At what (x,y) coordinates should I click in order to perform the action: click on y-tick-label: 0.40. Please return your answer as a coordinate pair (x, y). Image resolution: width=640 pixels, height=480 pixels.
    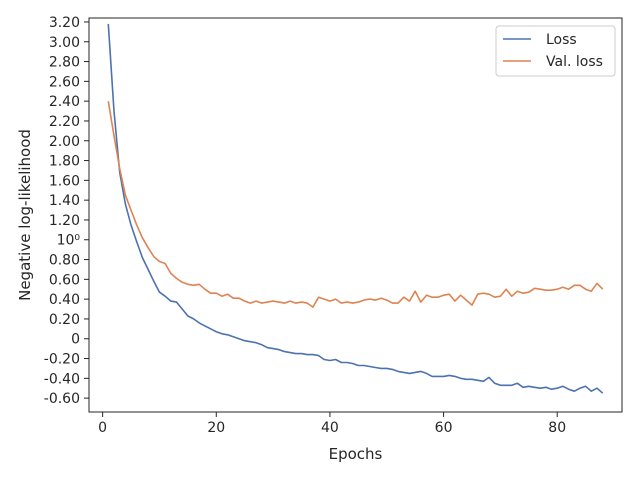
    Looking at the image, I should click on (64, 300).